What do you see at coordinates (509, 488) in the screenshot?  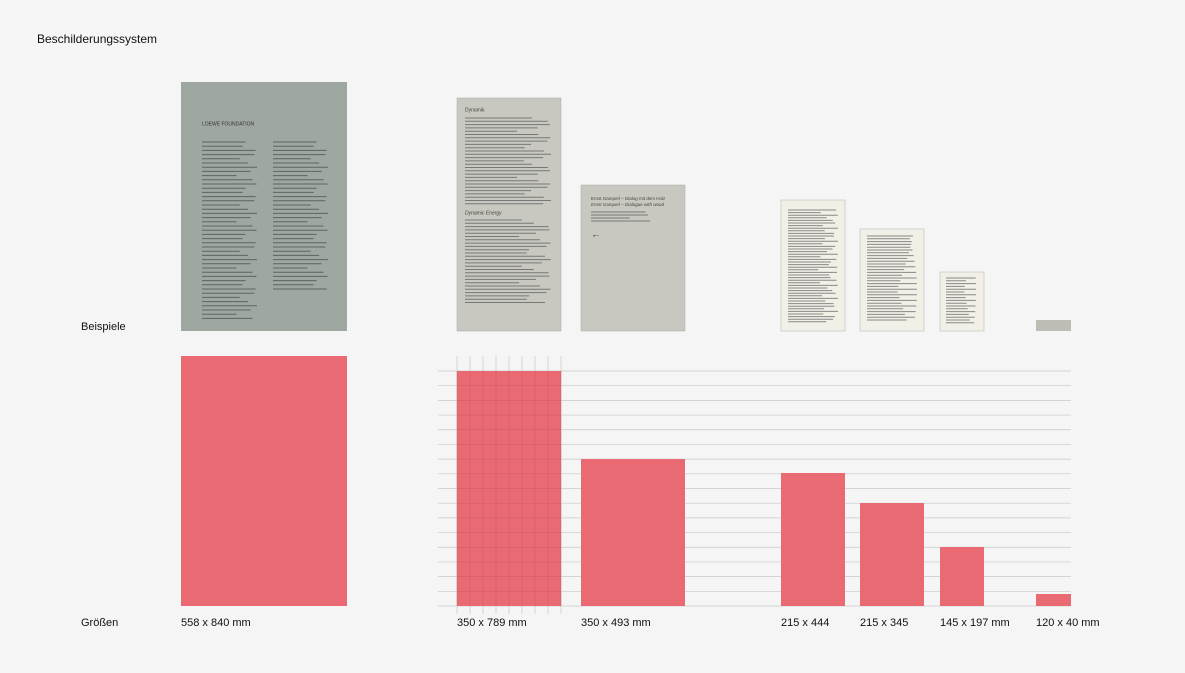 I see `grid-overlay` at bounding box center [509, 488].